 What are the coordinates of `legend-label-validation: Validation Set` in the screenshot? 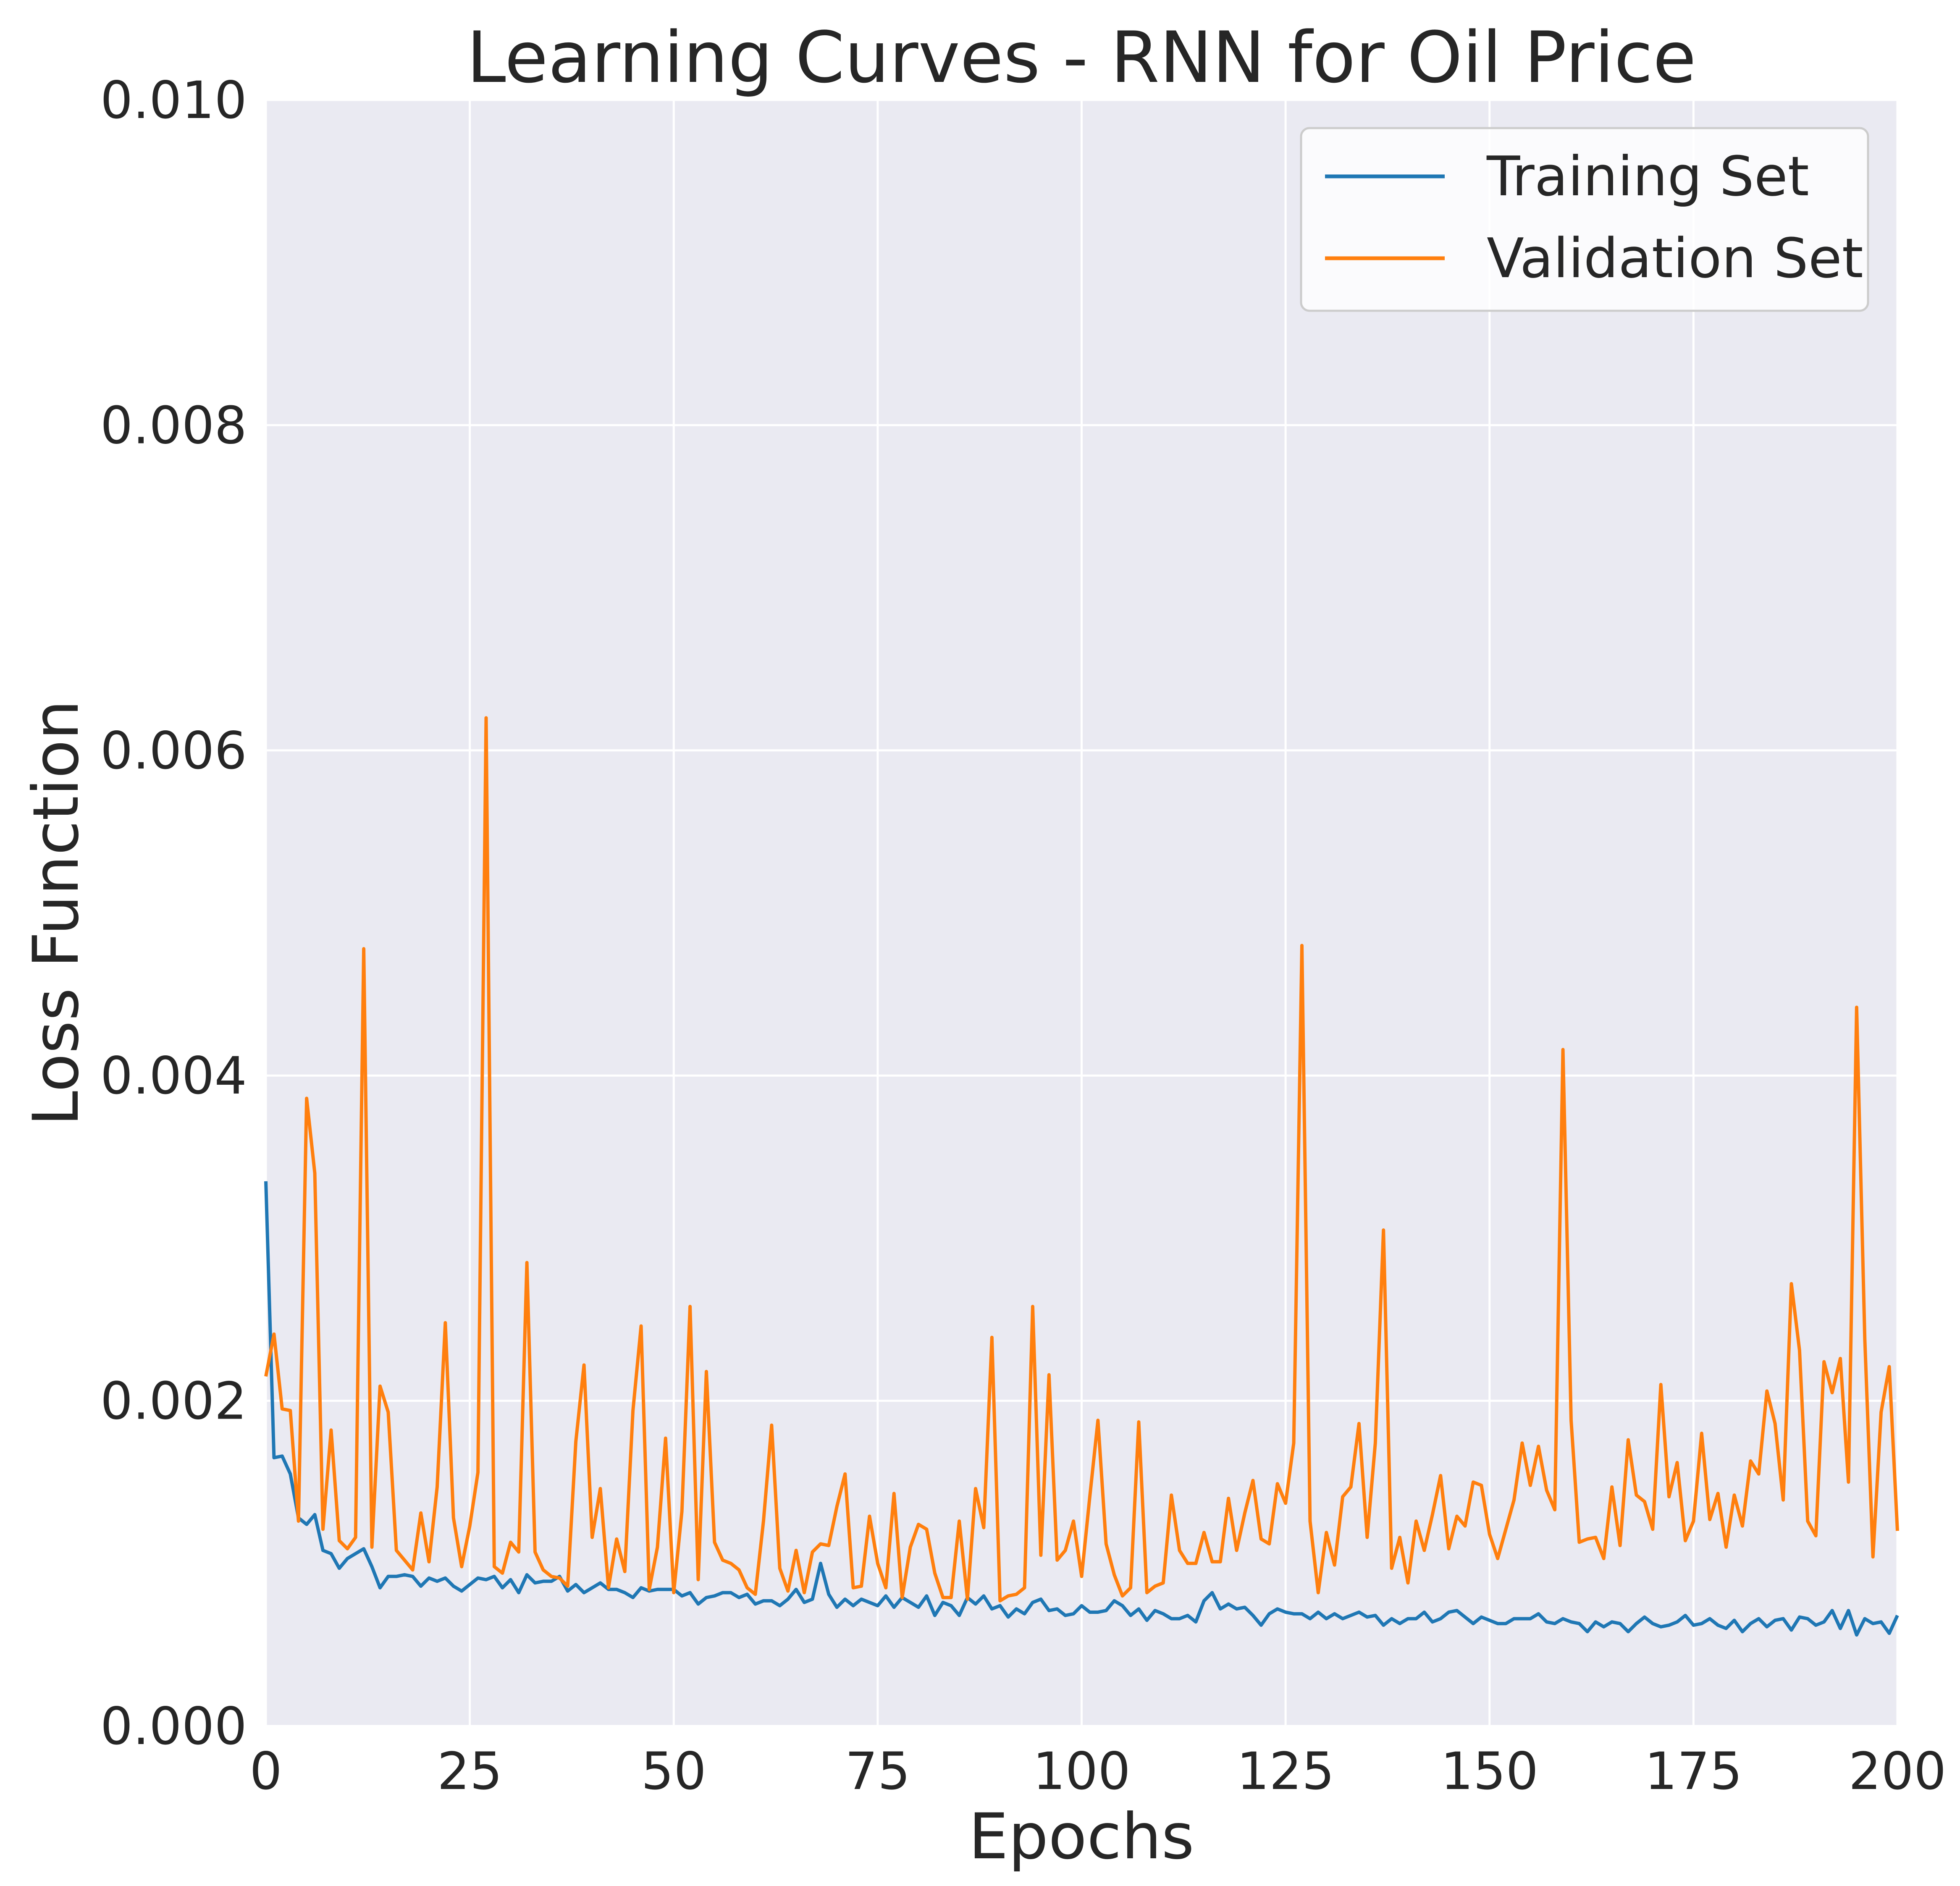 It's located at (1675, 258).